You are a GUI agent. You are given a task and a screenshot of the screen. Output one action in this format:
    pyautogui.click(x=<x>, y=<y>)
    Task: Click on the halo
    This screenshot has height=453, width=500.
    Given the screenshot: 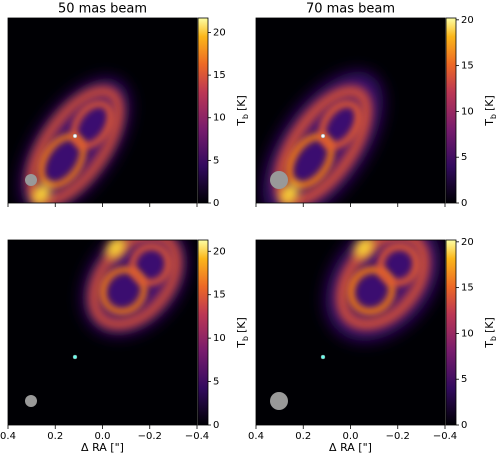 What is the action you would take?
    pyautogui.click(x=75, y=140)
    